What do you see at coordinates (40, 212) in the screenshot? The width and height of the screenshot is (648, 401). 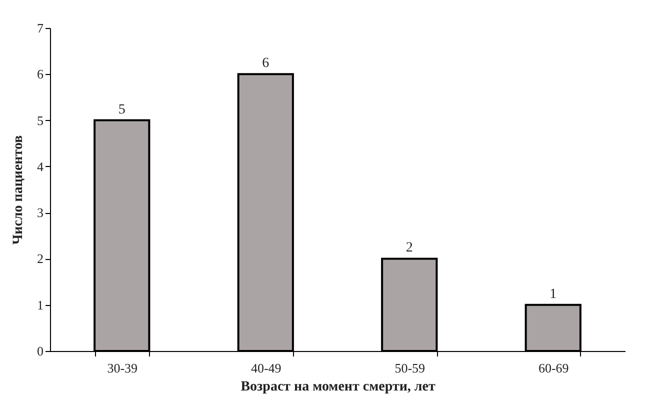 I see `y-tick-label: 3` at bounding box center [40, 212].